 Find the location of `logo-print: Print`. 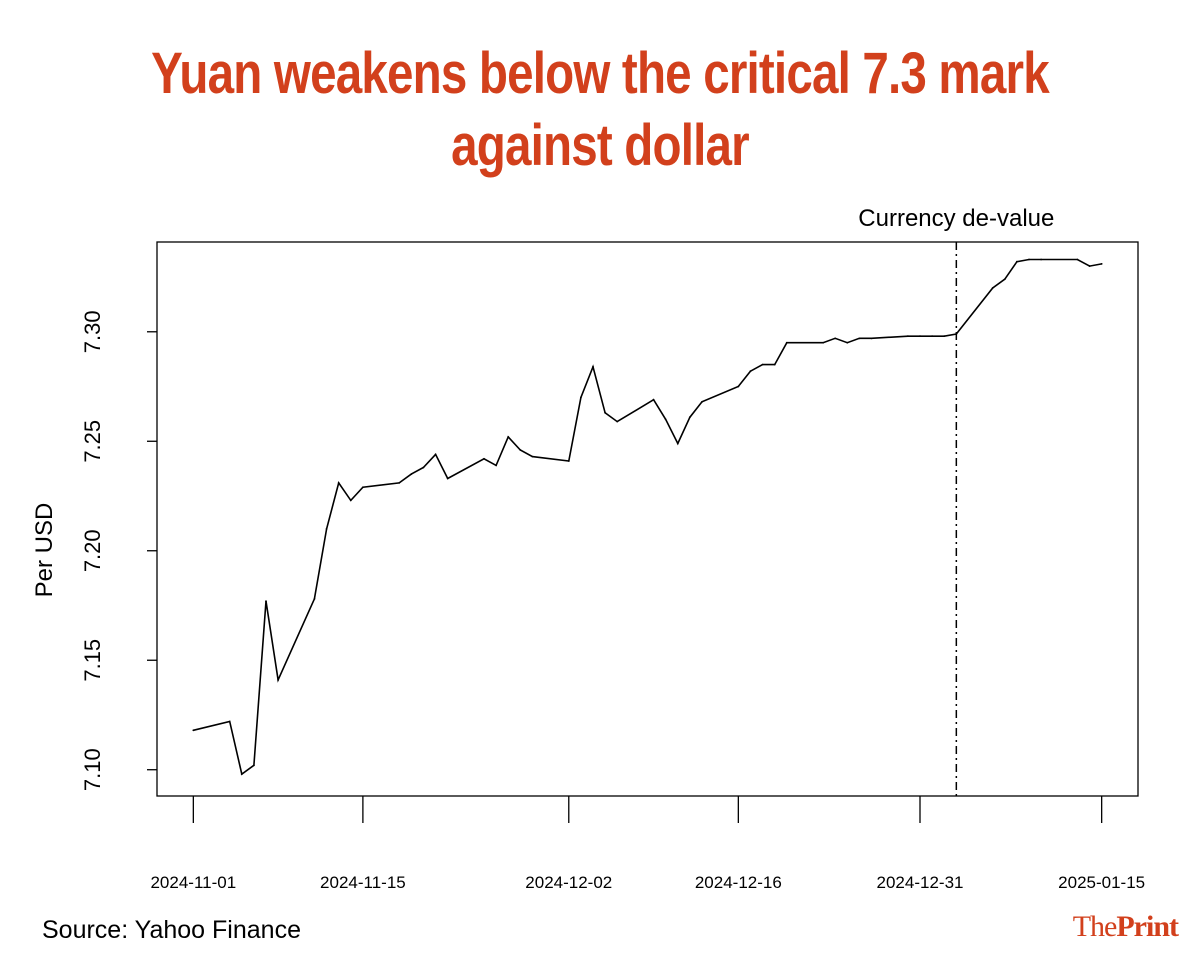

logo-print: Print is located at coordinates (1147, 926).